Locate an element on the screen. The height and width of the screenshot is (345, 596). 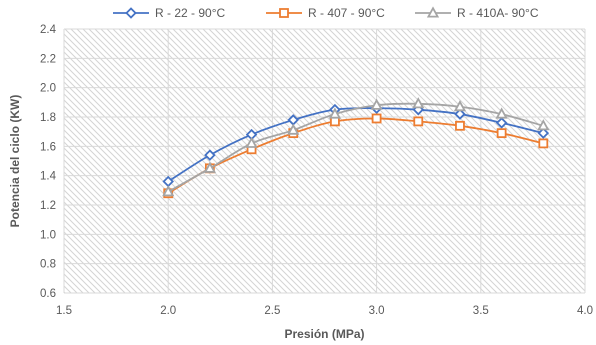
y-axis-title: Potencia del ciclo (KW) is located at coordinates (15, 161).